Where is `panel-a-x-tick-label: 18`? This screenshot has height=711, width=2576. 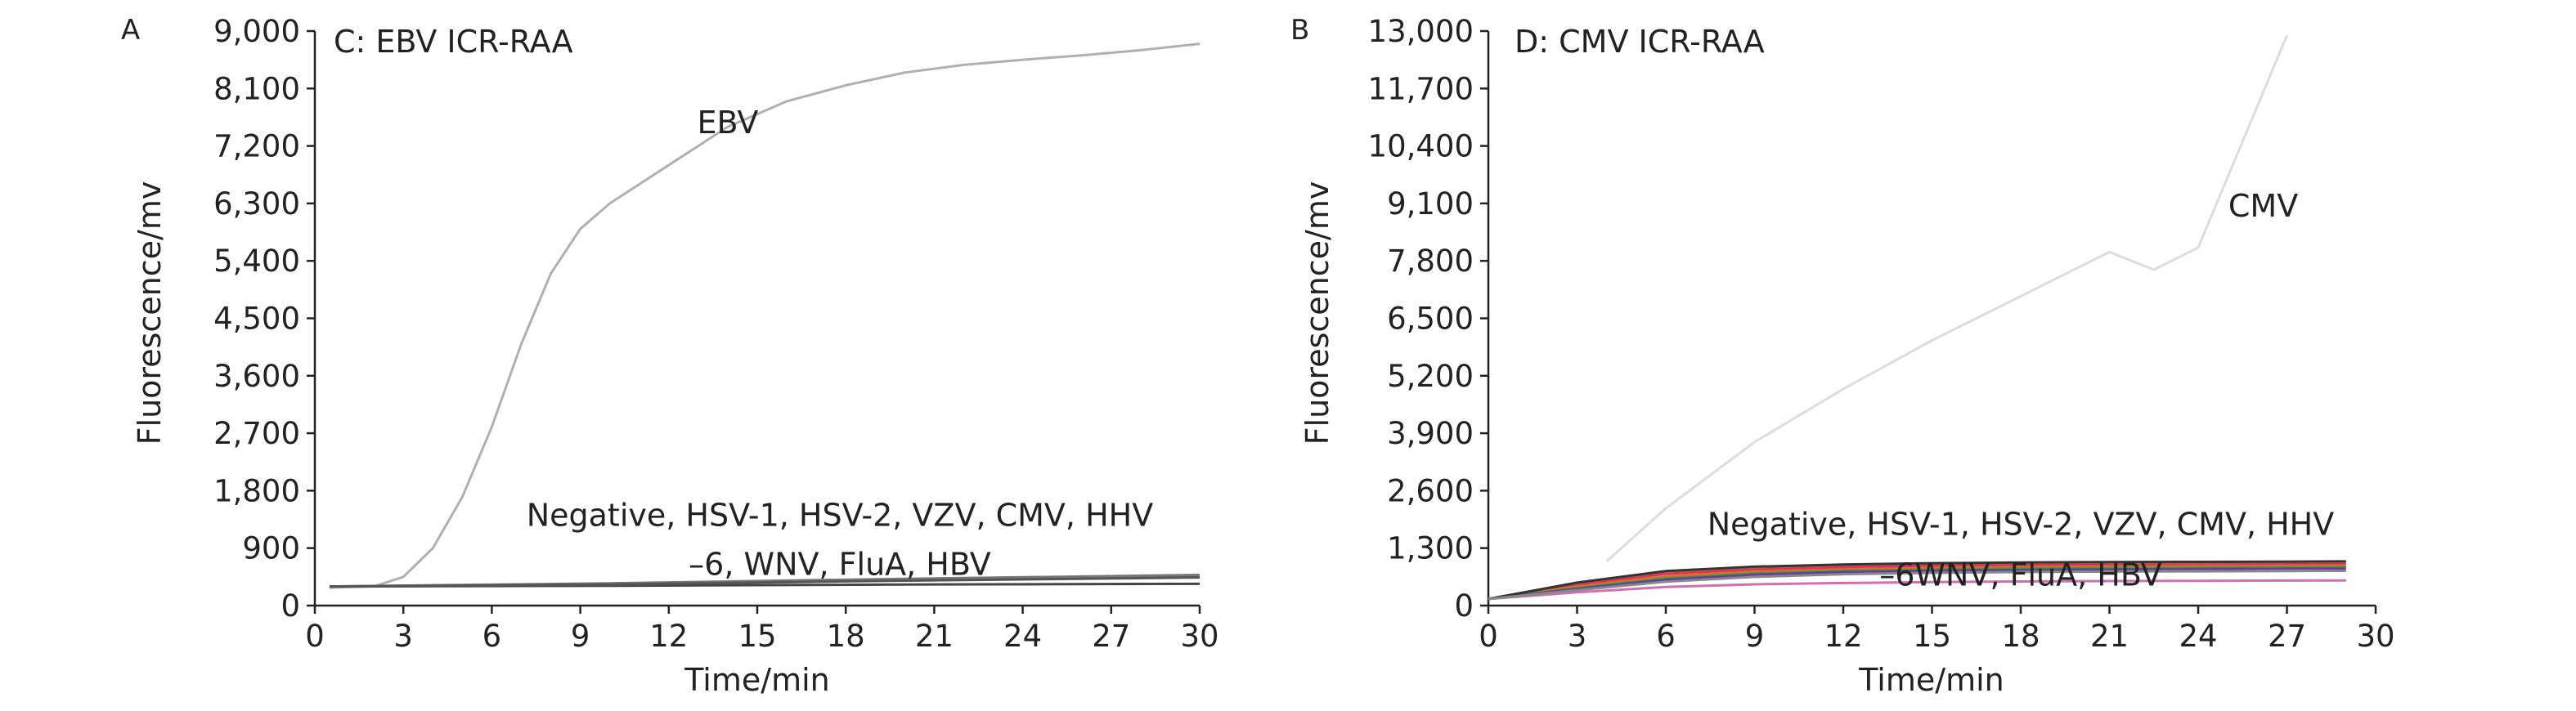
panel-a-x-tick-label: 18 is located at coordinates (846, 636).